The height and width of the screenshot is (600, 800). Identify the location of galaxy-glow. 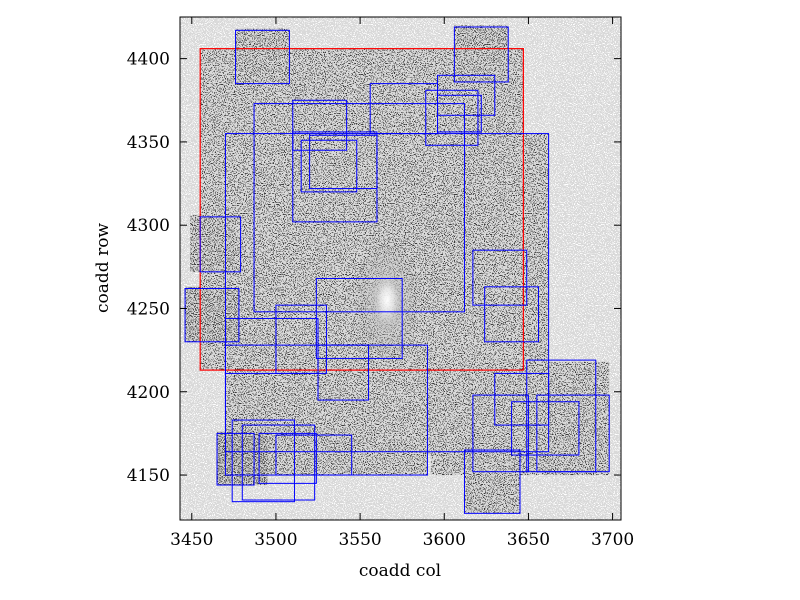
(387, 300).